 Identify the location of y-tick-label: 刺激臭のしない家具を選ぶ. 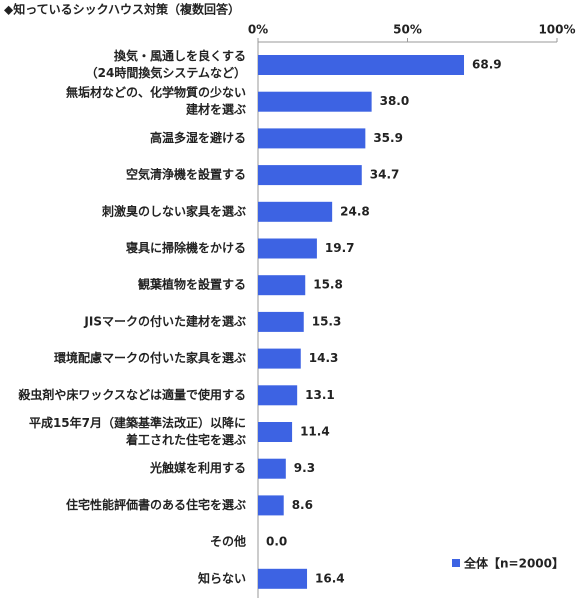
(173, 210).